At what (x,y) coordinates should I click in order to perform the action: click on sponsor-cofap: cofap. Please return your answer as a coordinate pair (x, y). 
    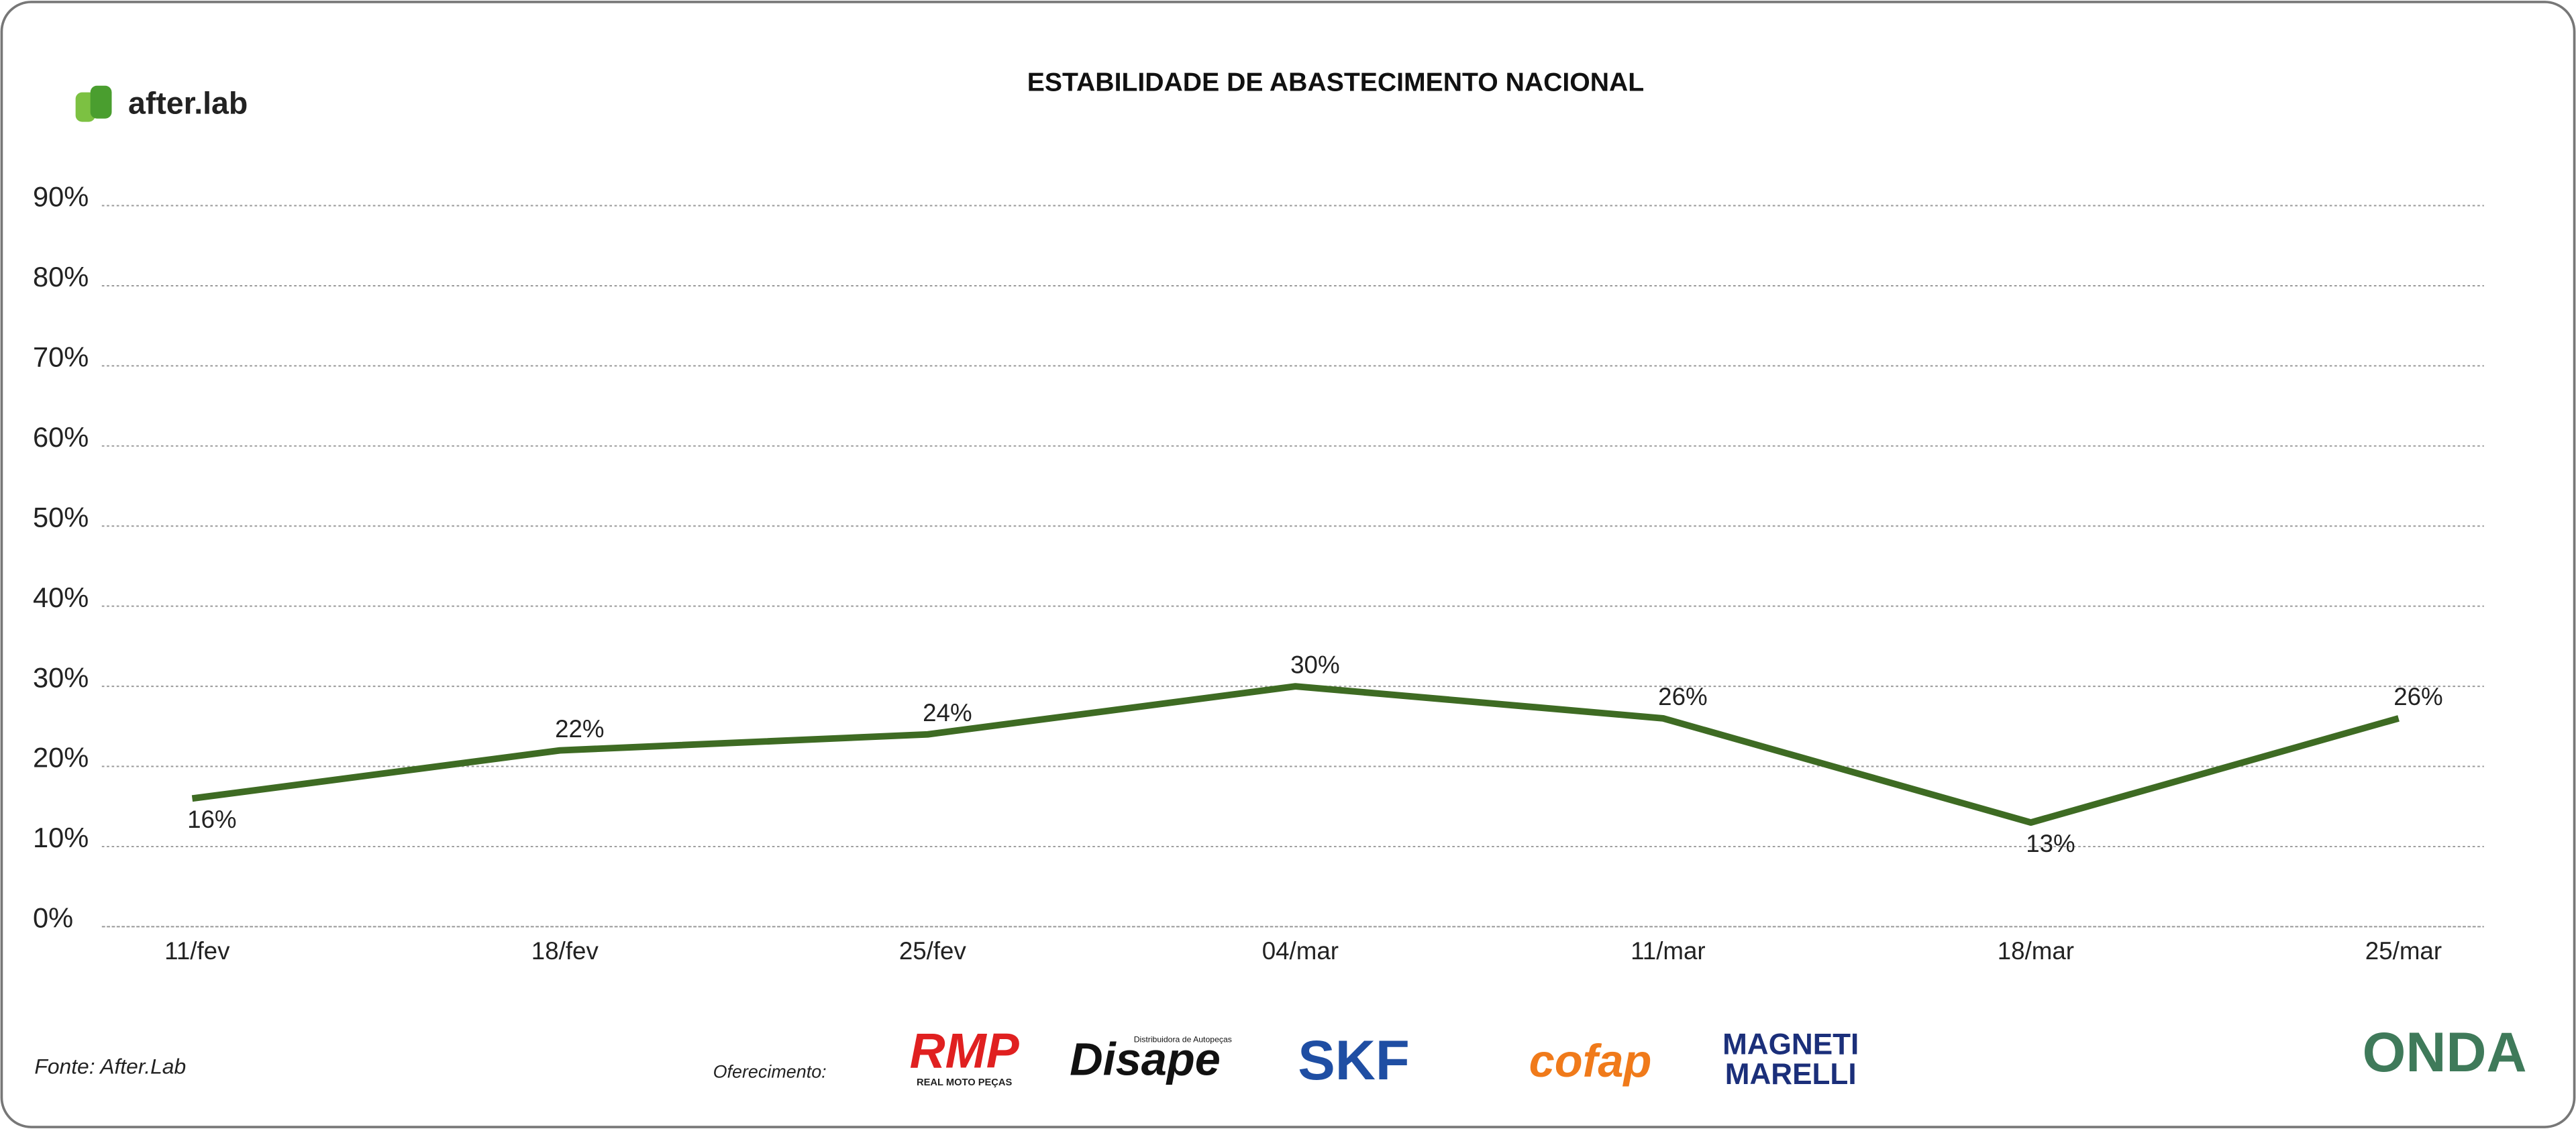
    Looking at the image, I should click on (1590, 1061).